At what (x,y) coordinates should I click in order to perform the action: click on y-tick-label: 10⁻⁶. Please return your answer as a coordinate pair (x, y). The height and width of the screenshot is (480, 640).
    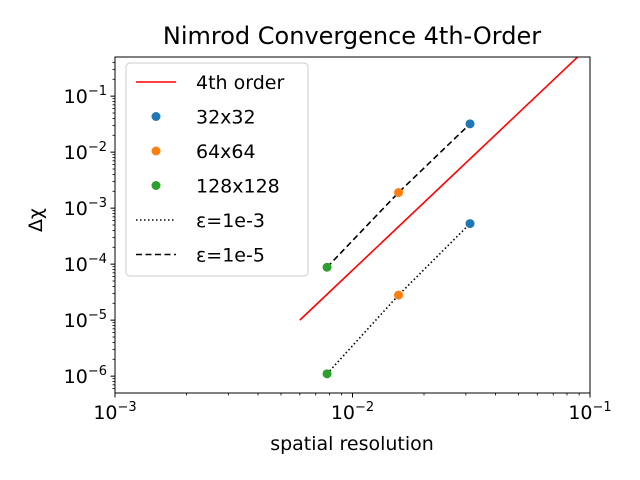
    Looking at the image, I should click on (85, 376).